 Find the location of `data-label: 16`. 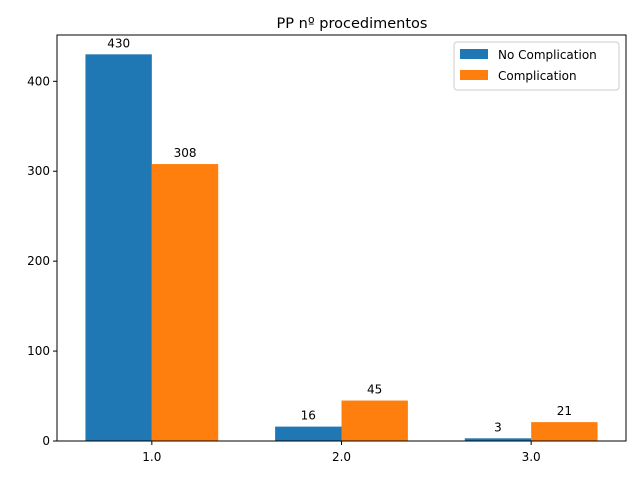

data-label: 16 is located at coordinates (308, 416).